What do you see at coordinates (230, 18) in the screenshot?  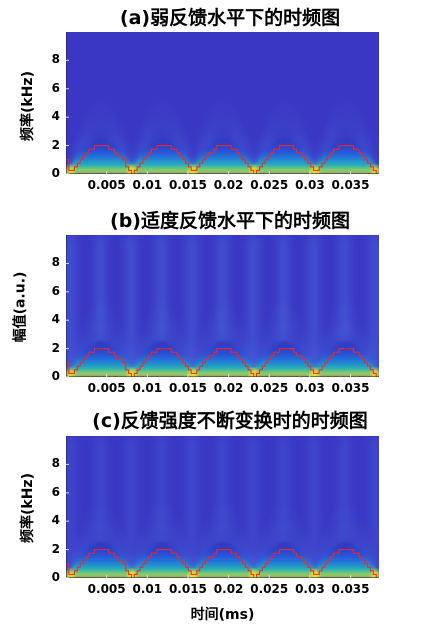 I see `chart-title: (a)弱反馈水平下的时频图` at bounding box center [230, 18].